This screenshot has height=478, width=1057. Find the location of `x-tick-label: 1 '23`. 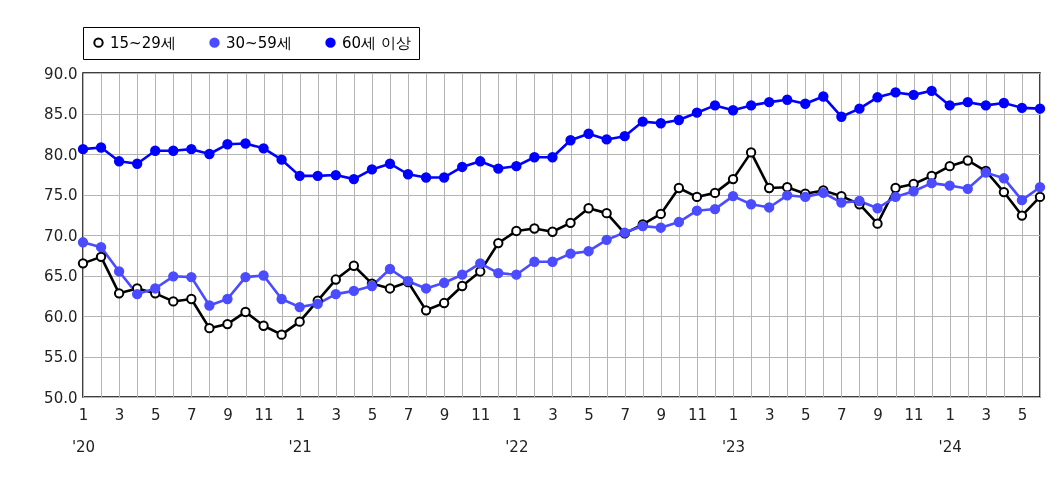

x-tick-label: 1 '23 is located at coordinates (733, 430).